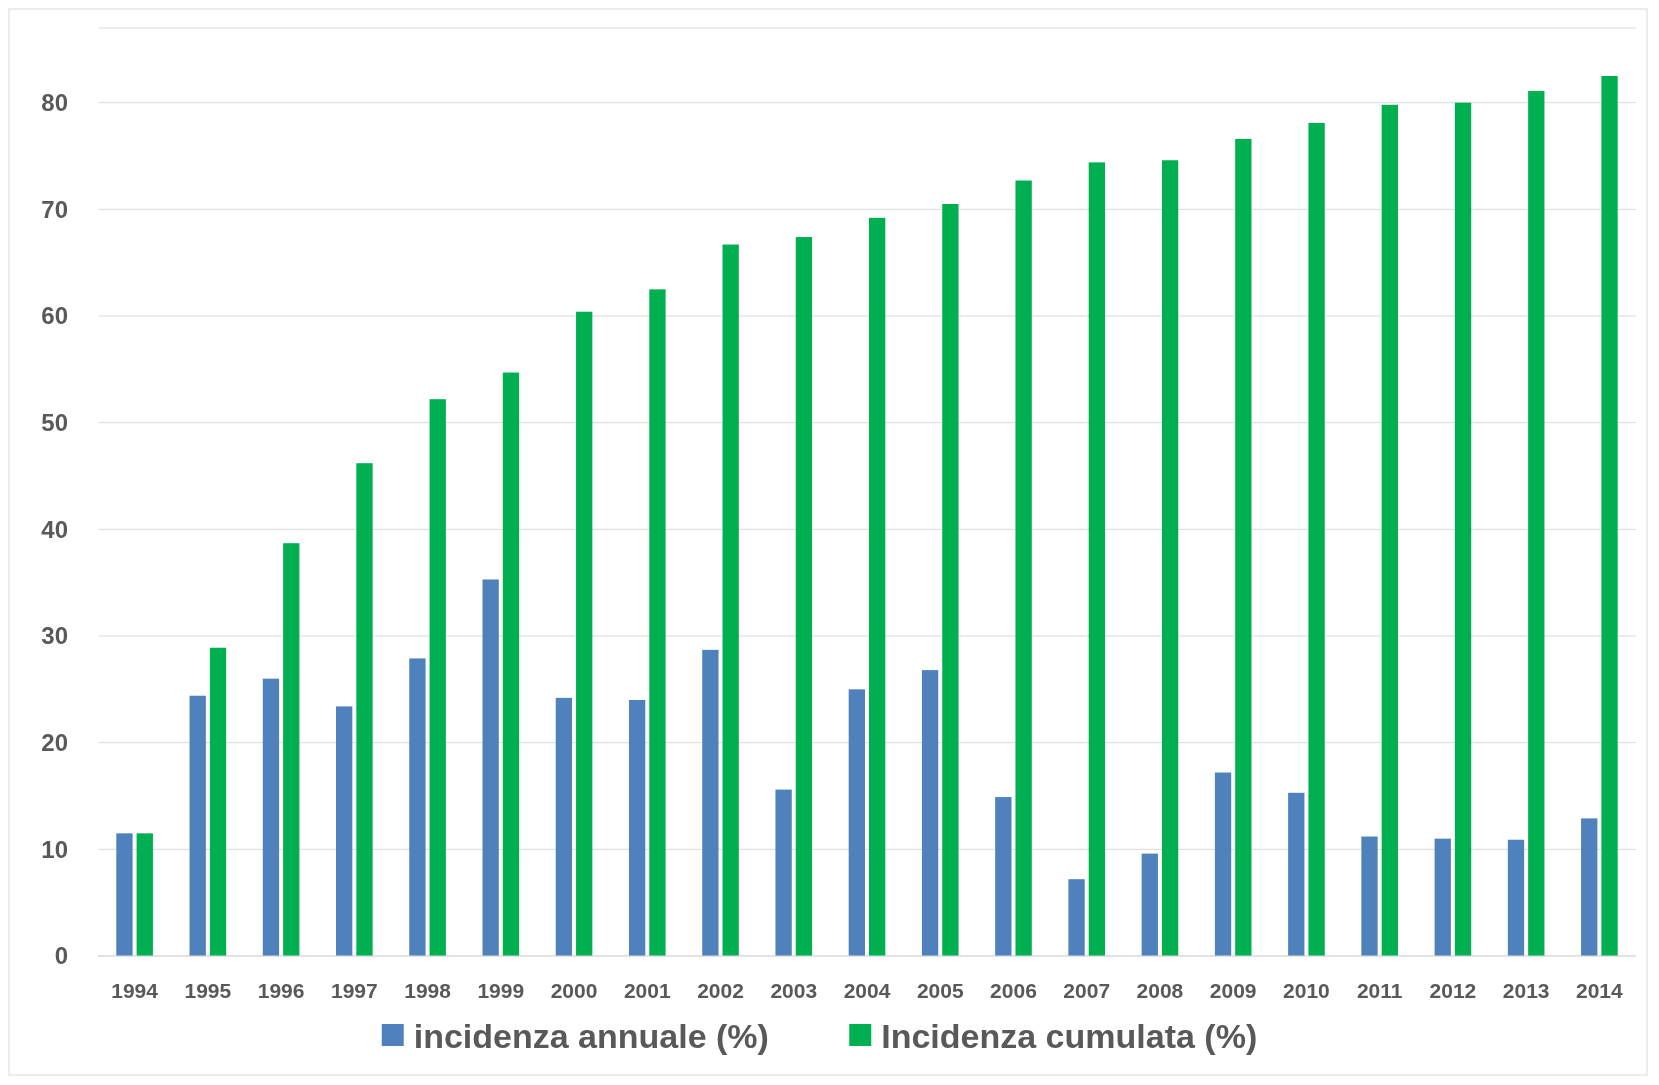 The height and width of the screenshot is (1085, 1659). Describe the element at coordinates (1160, 990) in the screenshot. I see `x-tick-label: 2008` at that location.